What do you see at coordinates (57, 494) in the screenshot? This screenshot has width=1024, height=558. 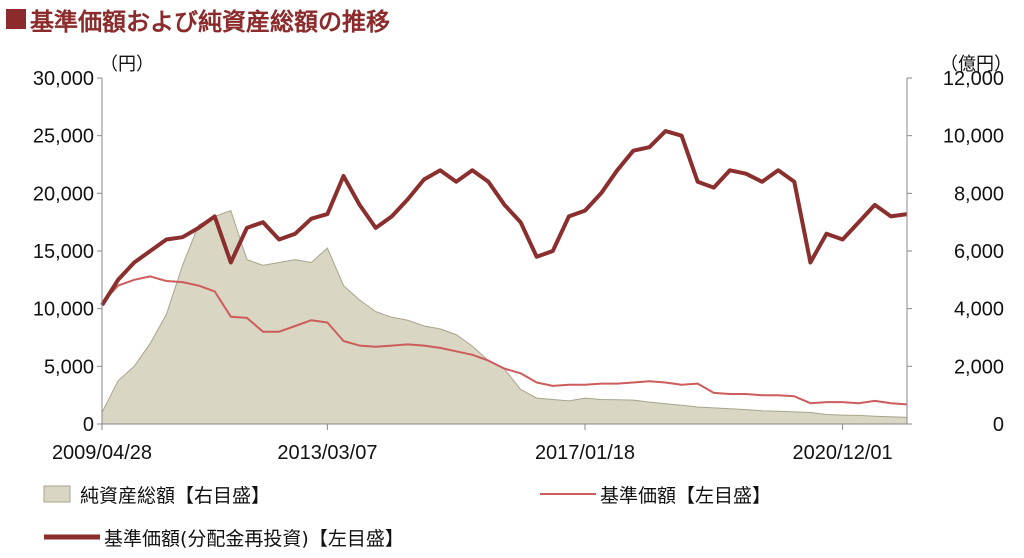 I see `legend-area-swatch` at bounding box center [57, 494].